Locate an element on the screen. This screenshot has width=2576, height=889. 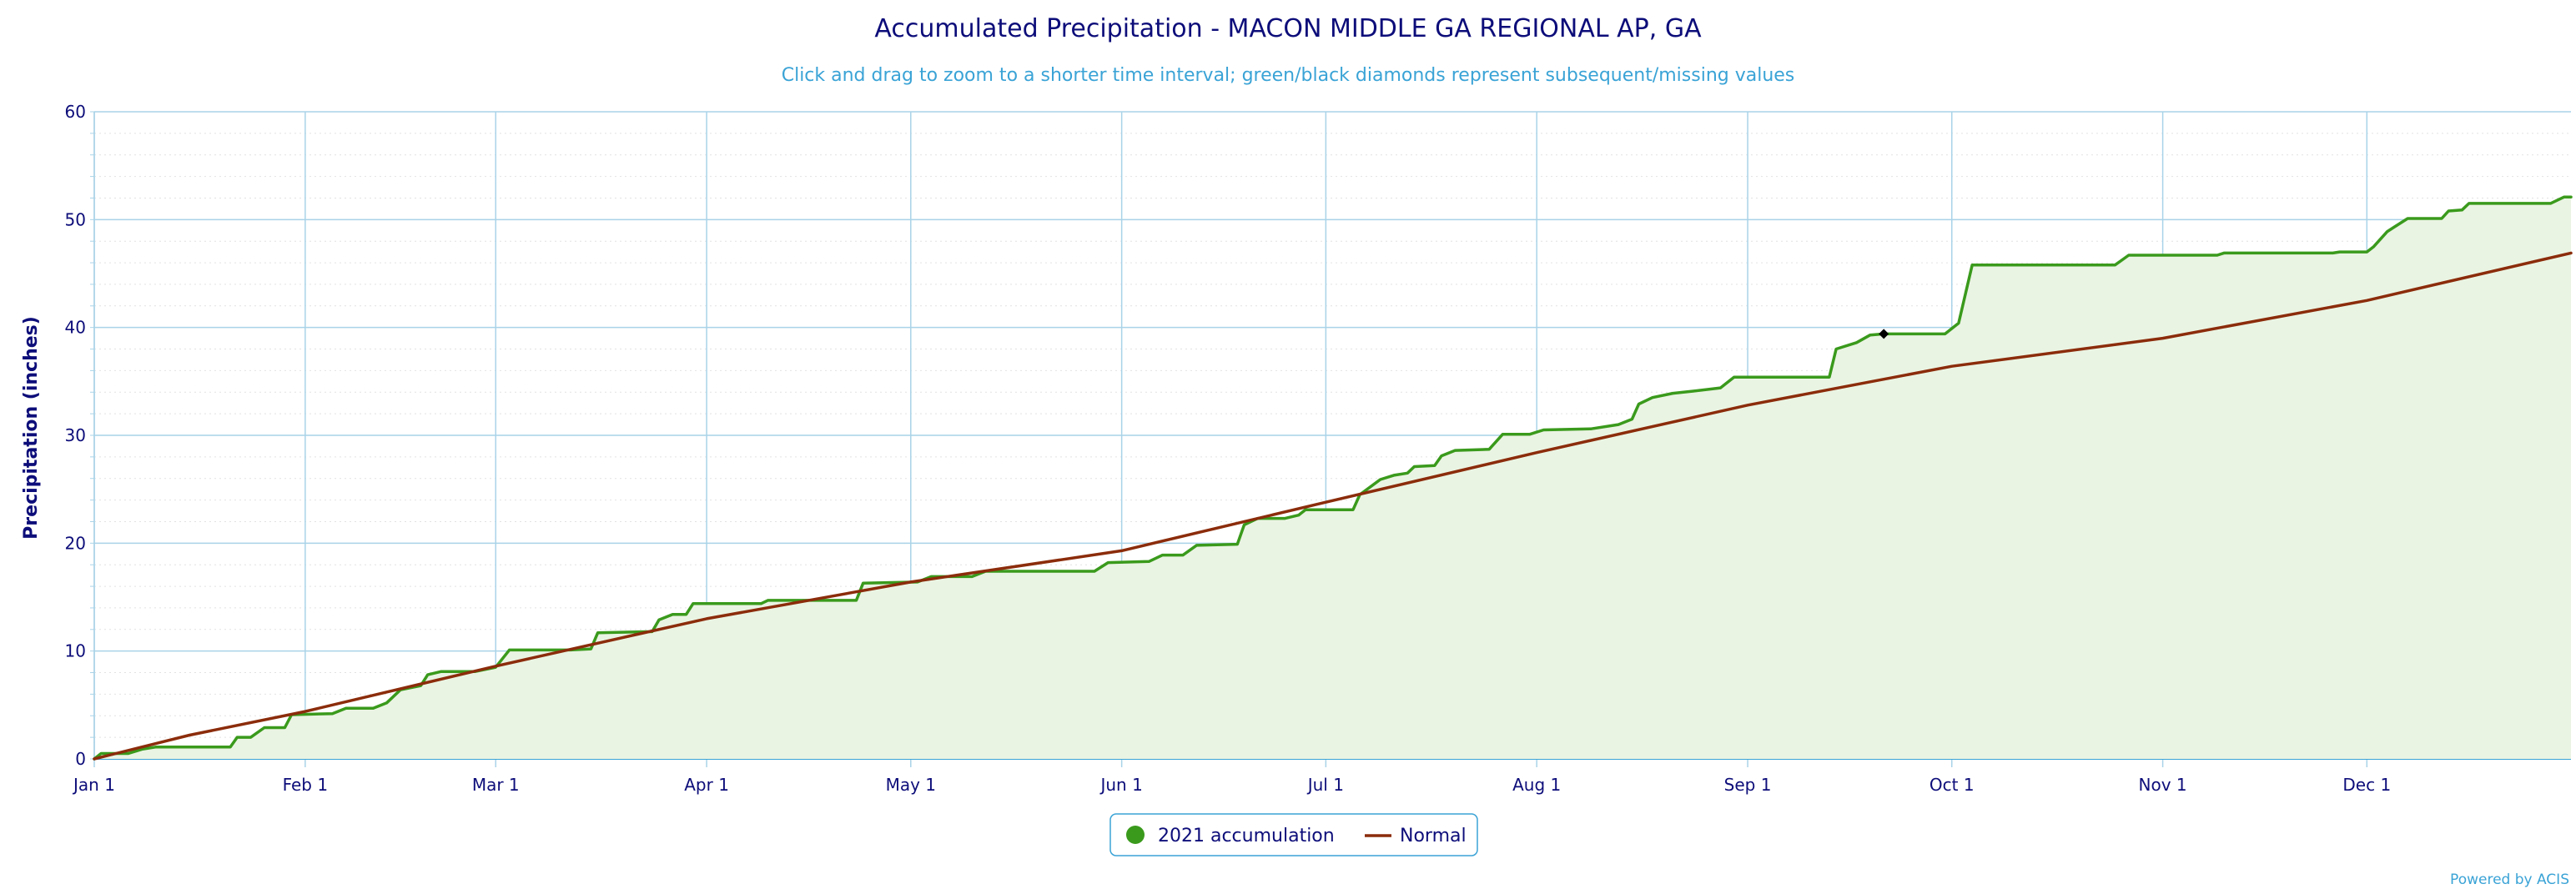
x-tick-label: Nov 1 is located at coordinates (2163, 785).